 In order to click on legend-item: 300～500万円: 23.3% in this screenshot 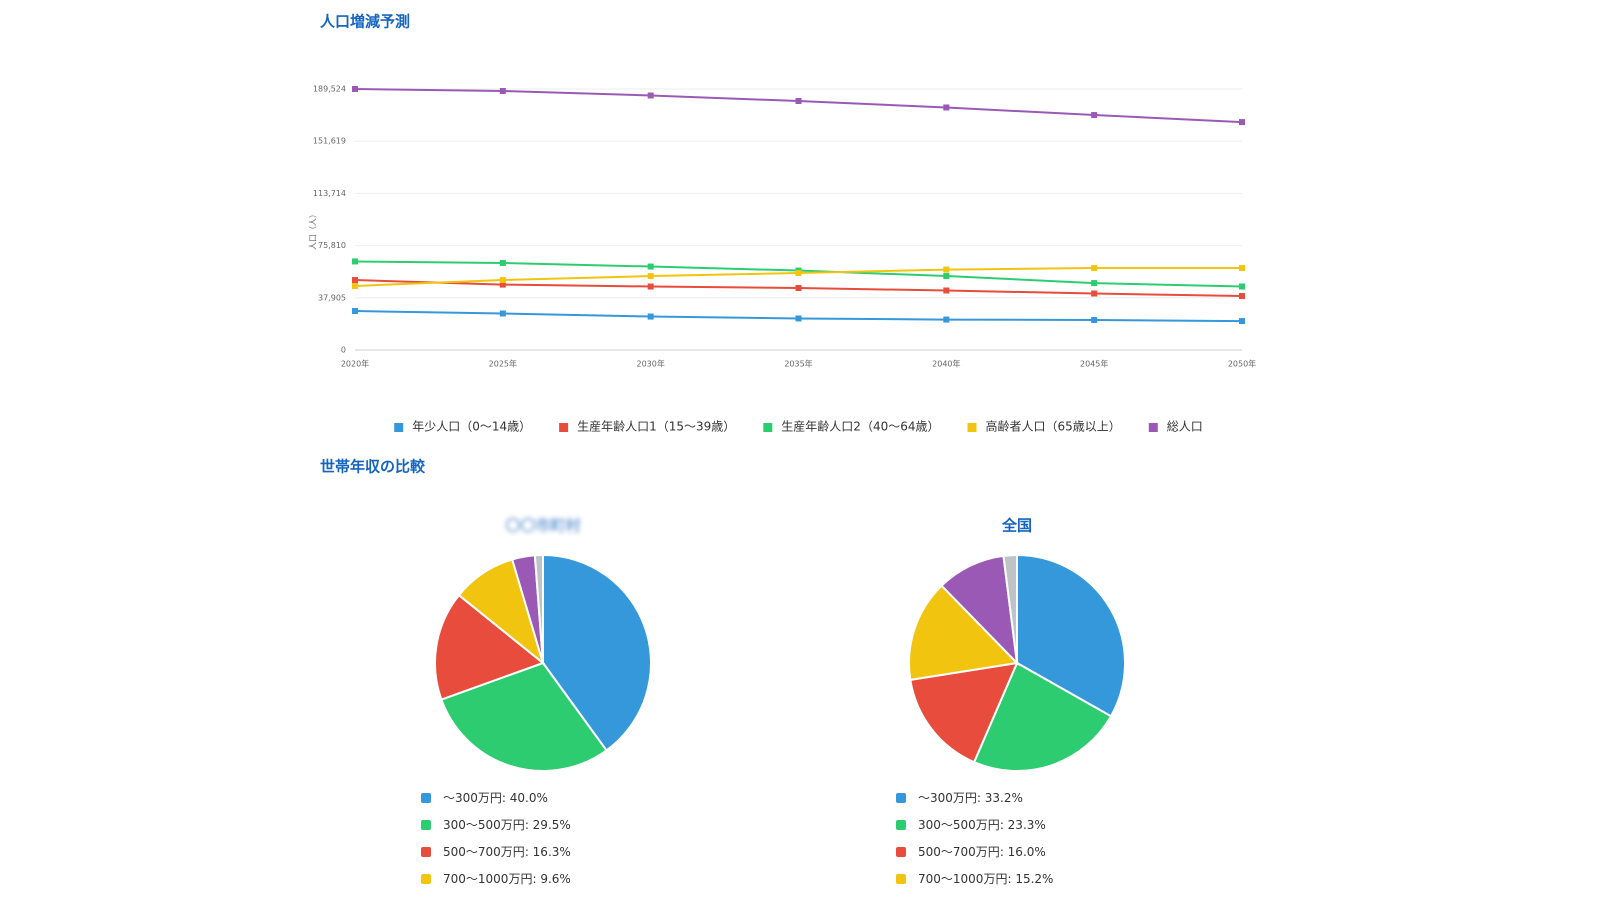, I will do `click(982, 825)`.